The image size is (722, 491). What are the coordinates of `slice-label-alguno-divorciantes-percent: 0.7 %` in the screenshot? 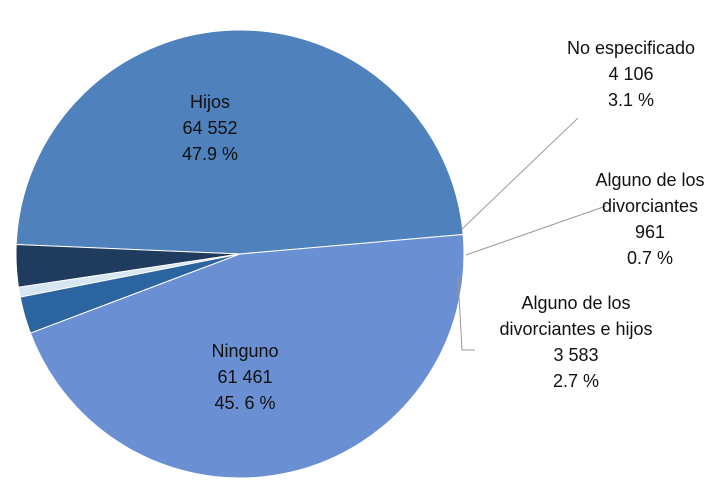 It's located at (650, 258).